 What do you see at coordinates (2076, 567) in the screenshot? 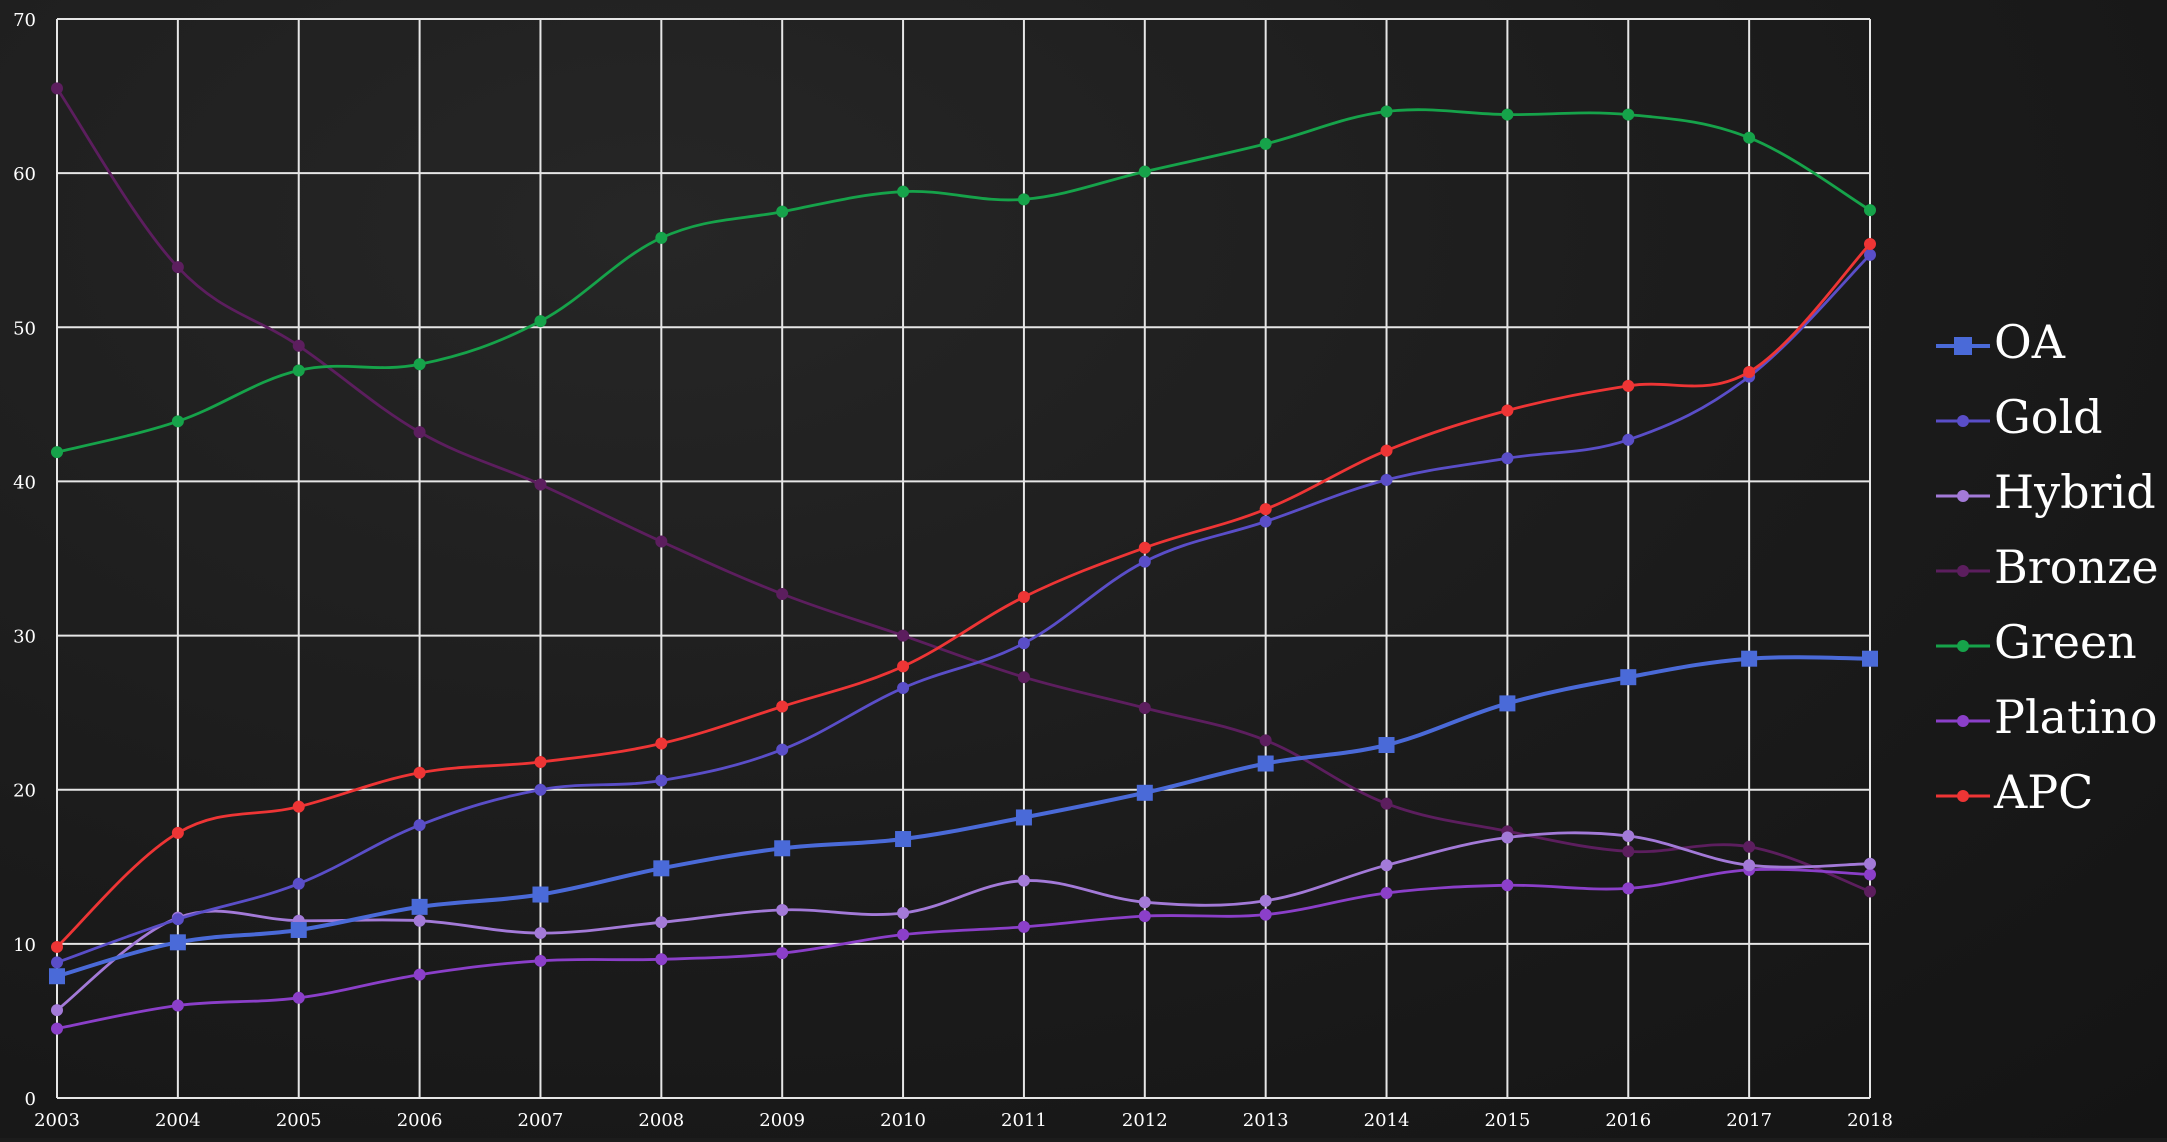
I see `legend-label: Bronze` at bounding box center [2076, 567].